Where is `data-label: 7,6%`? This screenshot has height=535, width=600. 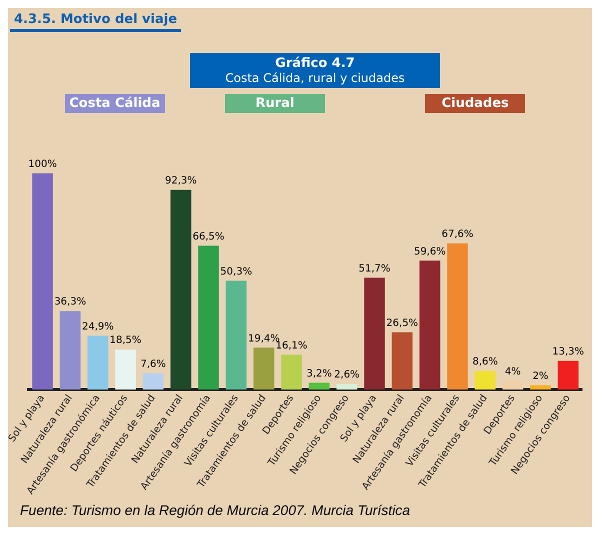 data-label: 7,6% is located at coordinates (153, 364).